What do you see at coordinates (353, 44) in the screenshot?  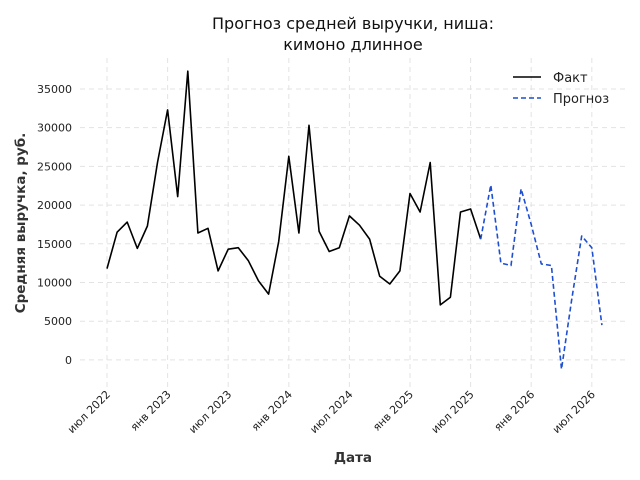 I see `chart-title-line-2: кимоно длинное` at bounding box center [353, 44].